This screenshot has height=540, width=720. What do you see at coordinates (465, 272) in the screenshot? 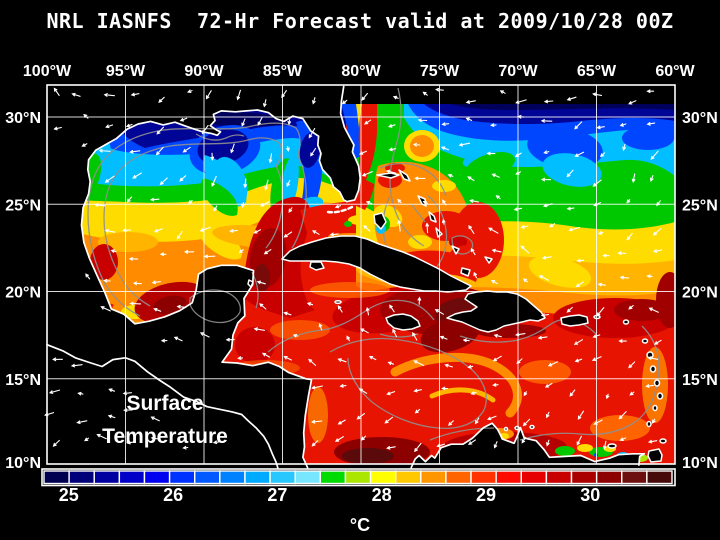
I see `island-inagua` at bounding box center [465, 272].